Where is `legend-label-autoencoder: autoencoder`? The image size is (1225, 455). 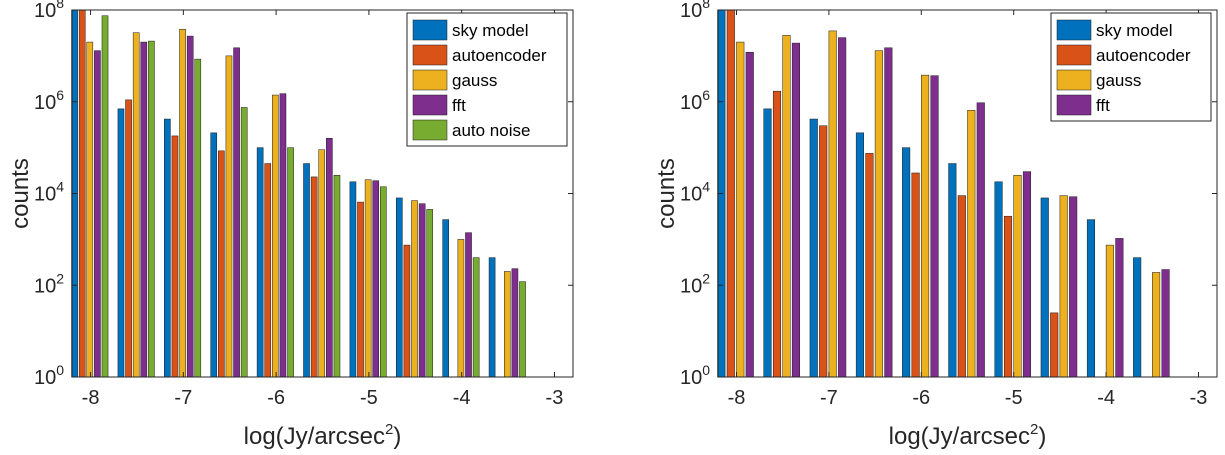 legend-label-autoencoder: autoencoder is located at coordinates (1143, 55).